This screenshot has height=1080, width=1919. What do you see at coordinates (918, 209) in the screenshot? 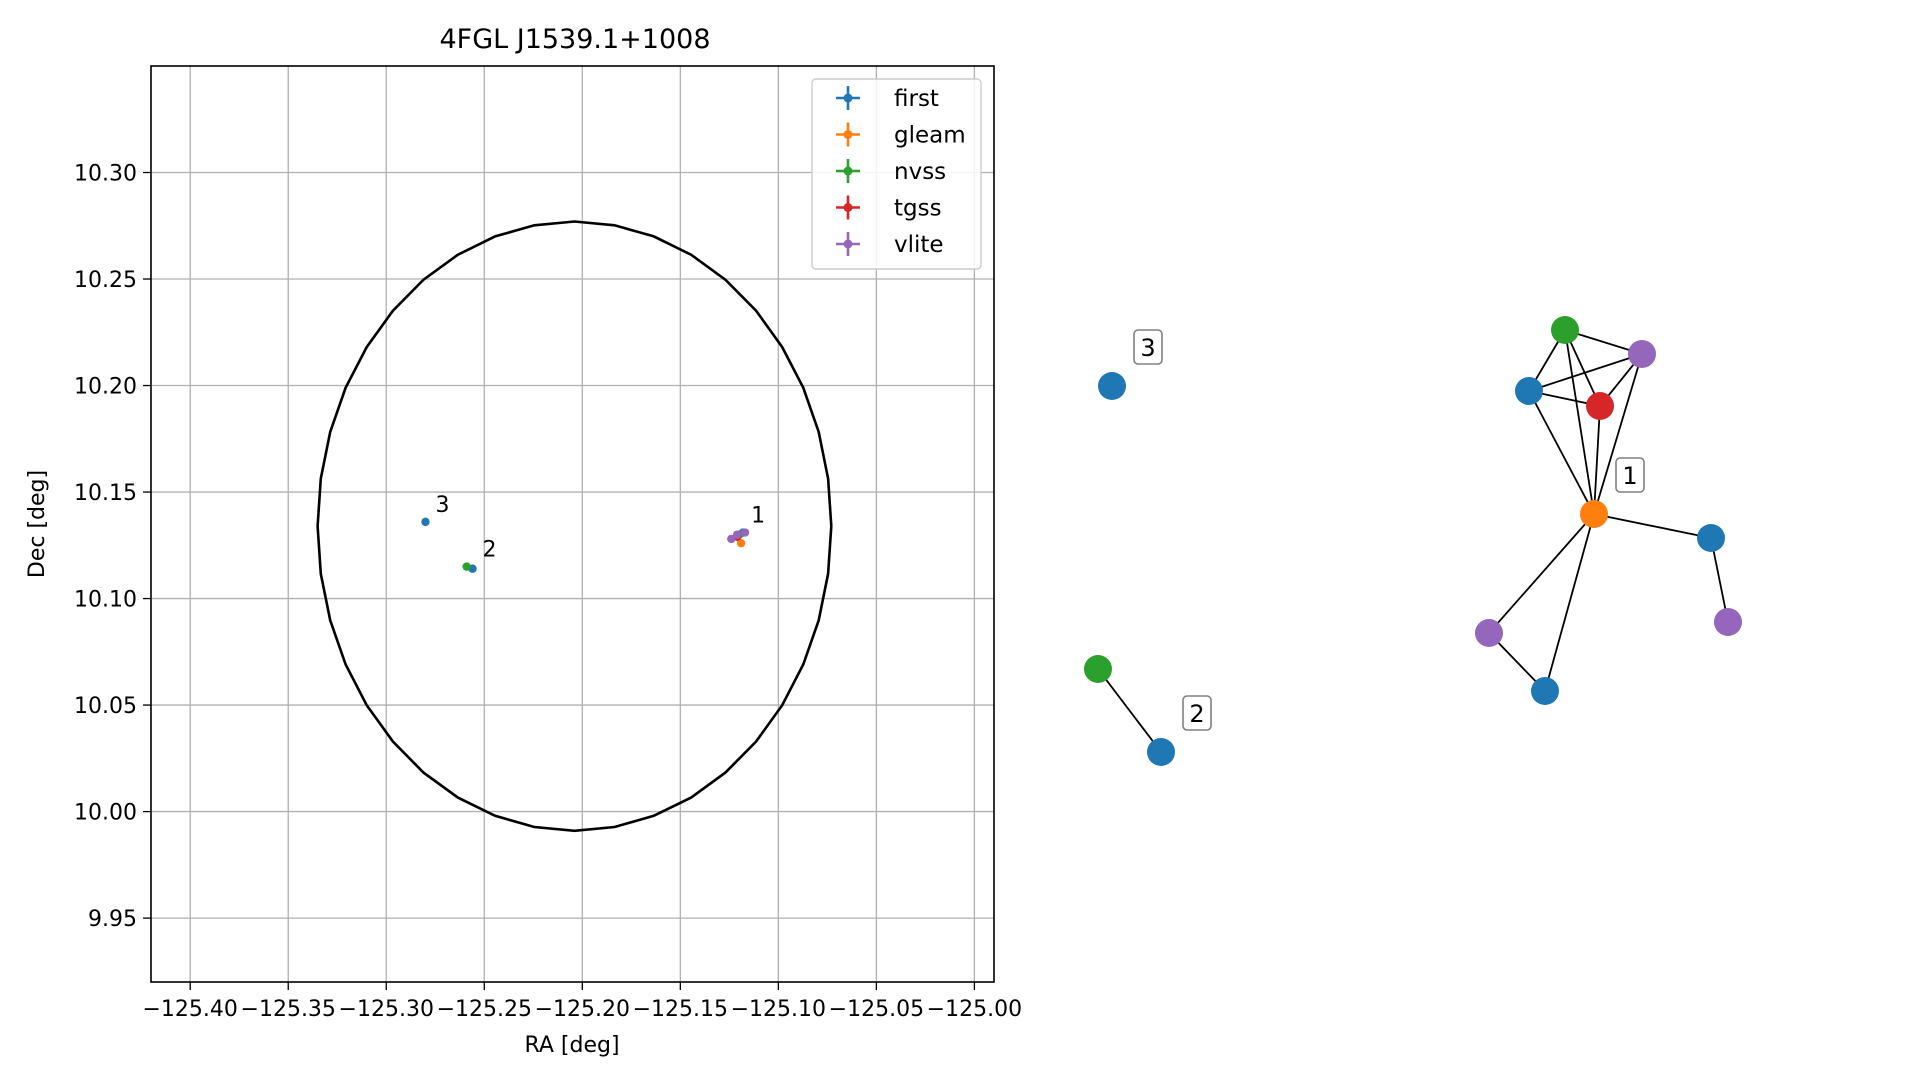
I see `legend-label-tgss: tgss` at bounding box center [918, 209].